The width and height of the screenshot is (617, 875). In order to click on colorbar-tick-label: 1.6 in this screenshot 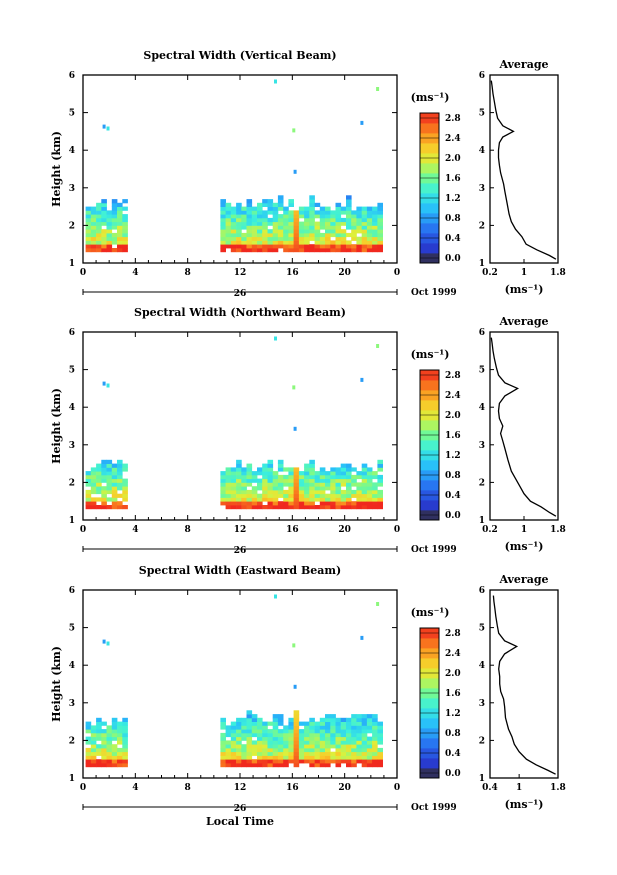, I will do `click(453, 179)`.